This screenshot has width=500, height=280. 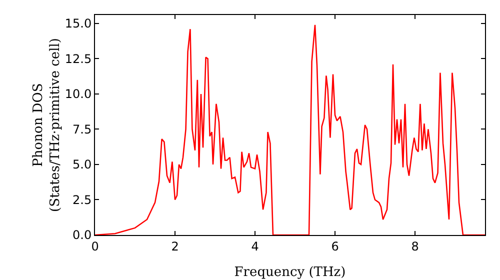 I want to click on x-tick-label: 8, so click(x=415, y=246).